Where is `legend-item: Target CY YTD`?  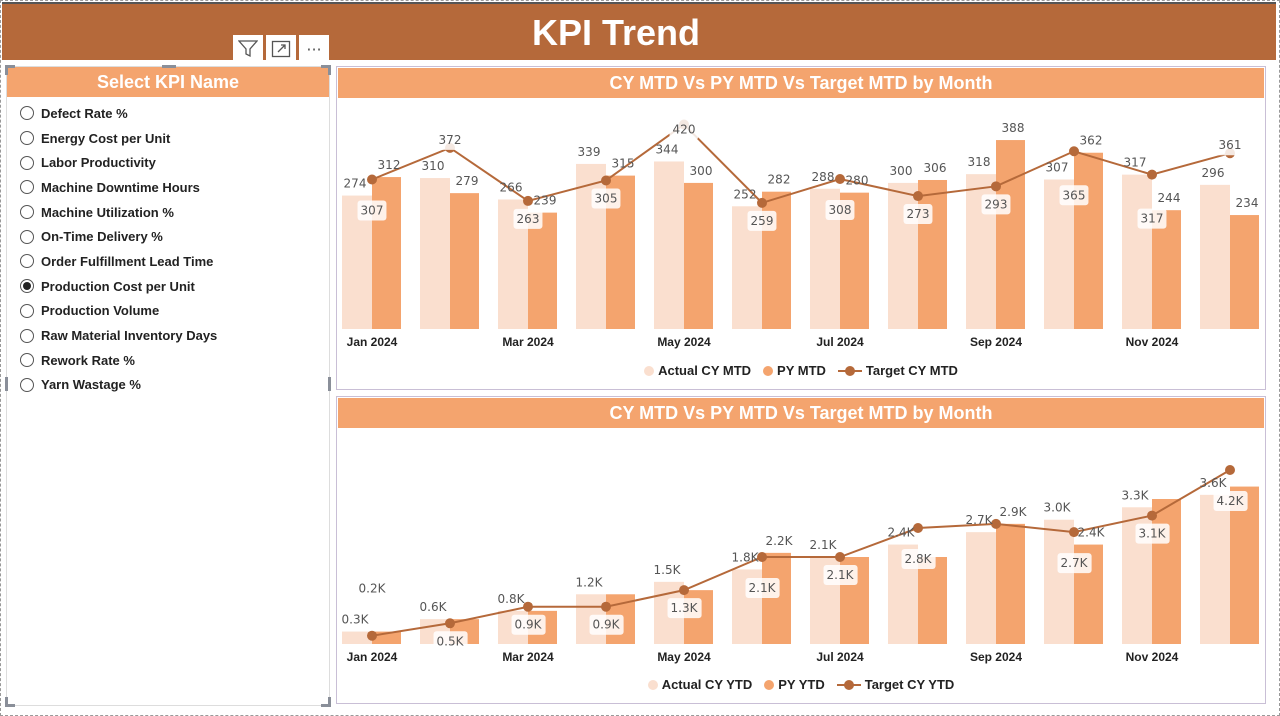
legend-item: Target CY YTD is located at coordinates (895, 684).